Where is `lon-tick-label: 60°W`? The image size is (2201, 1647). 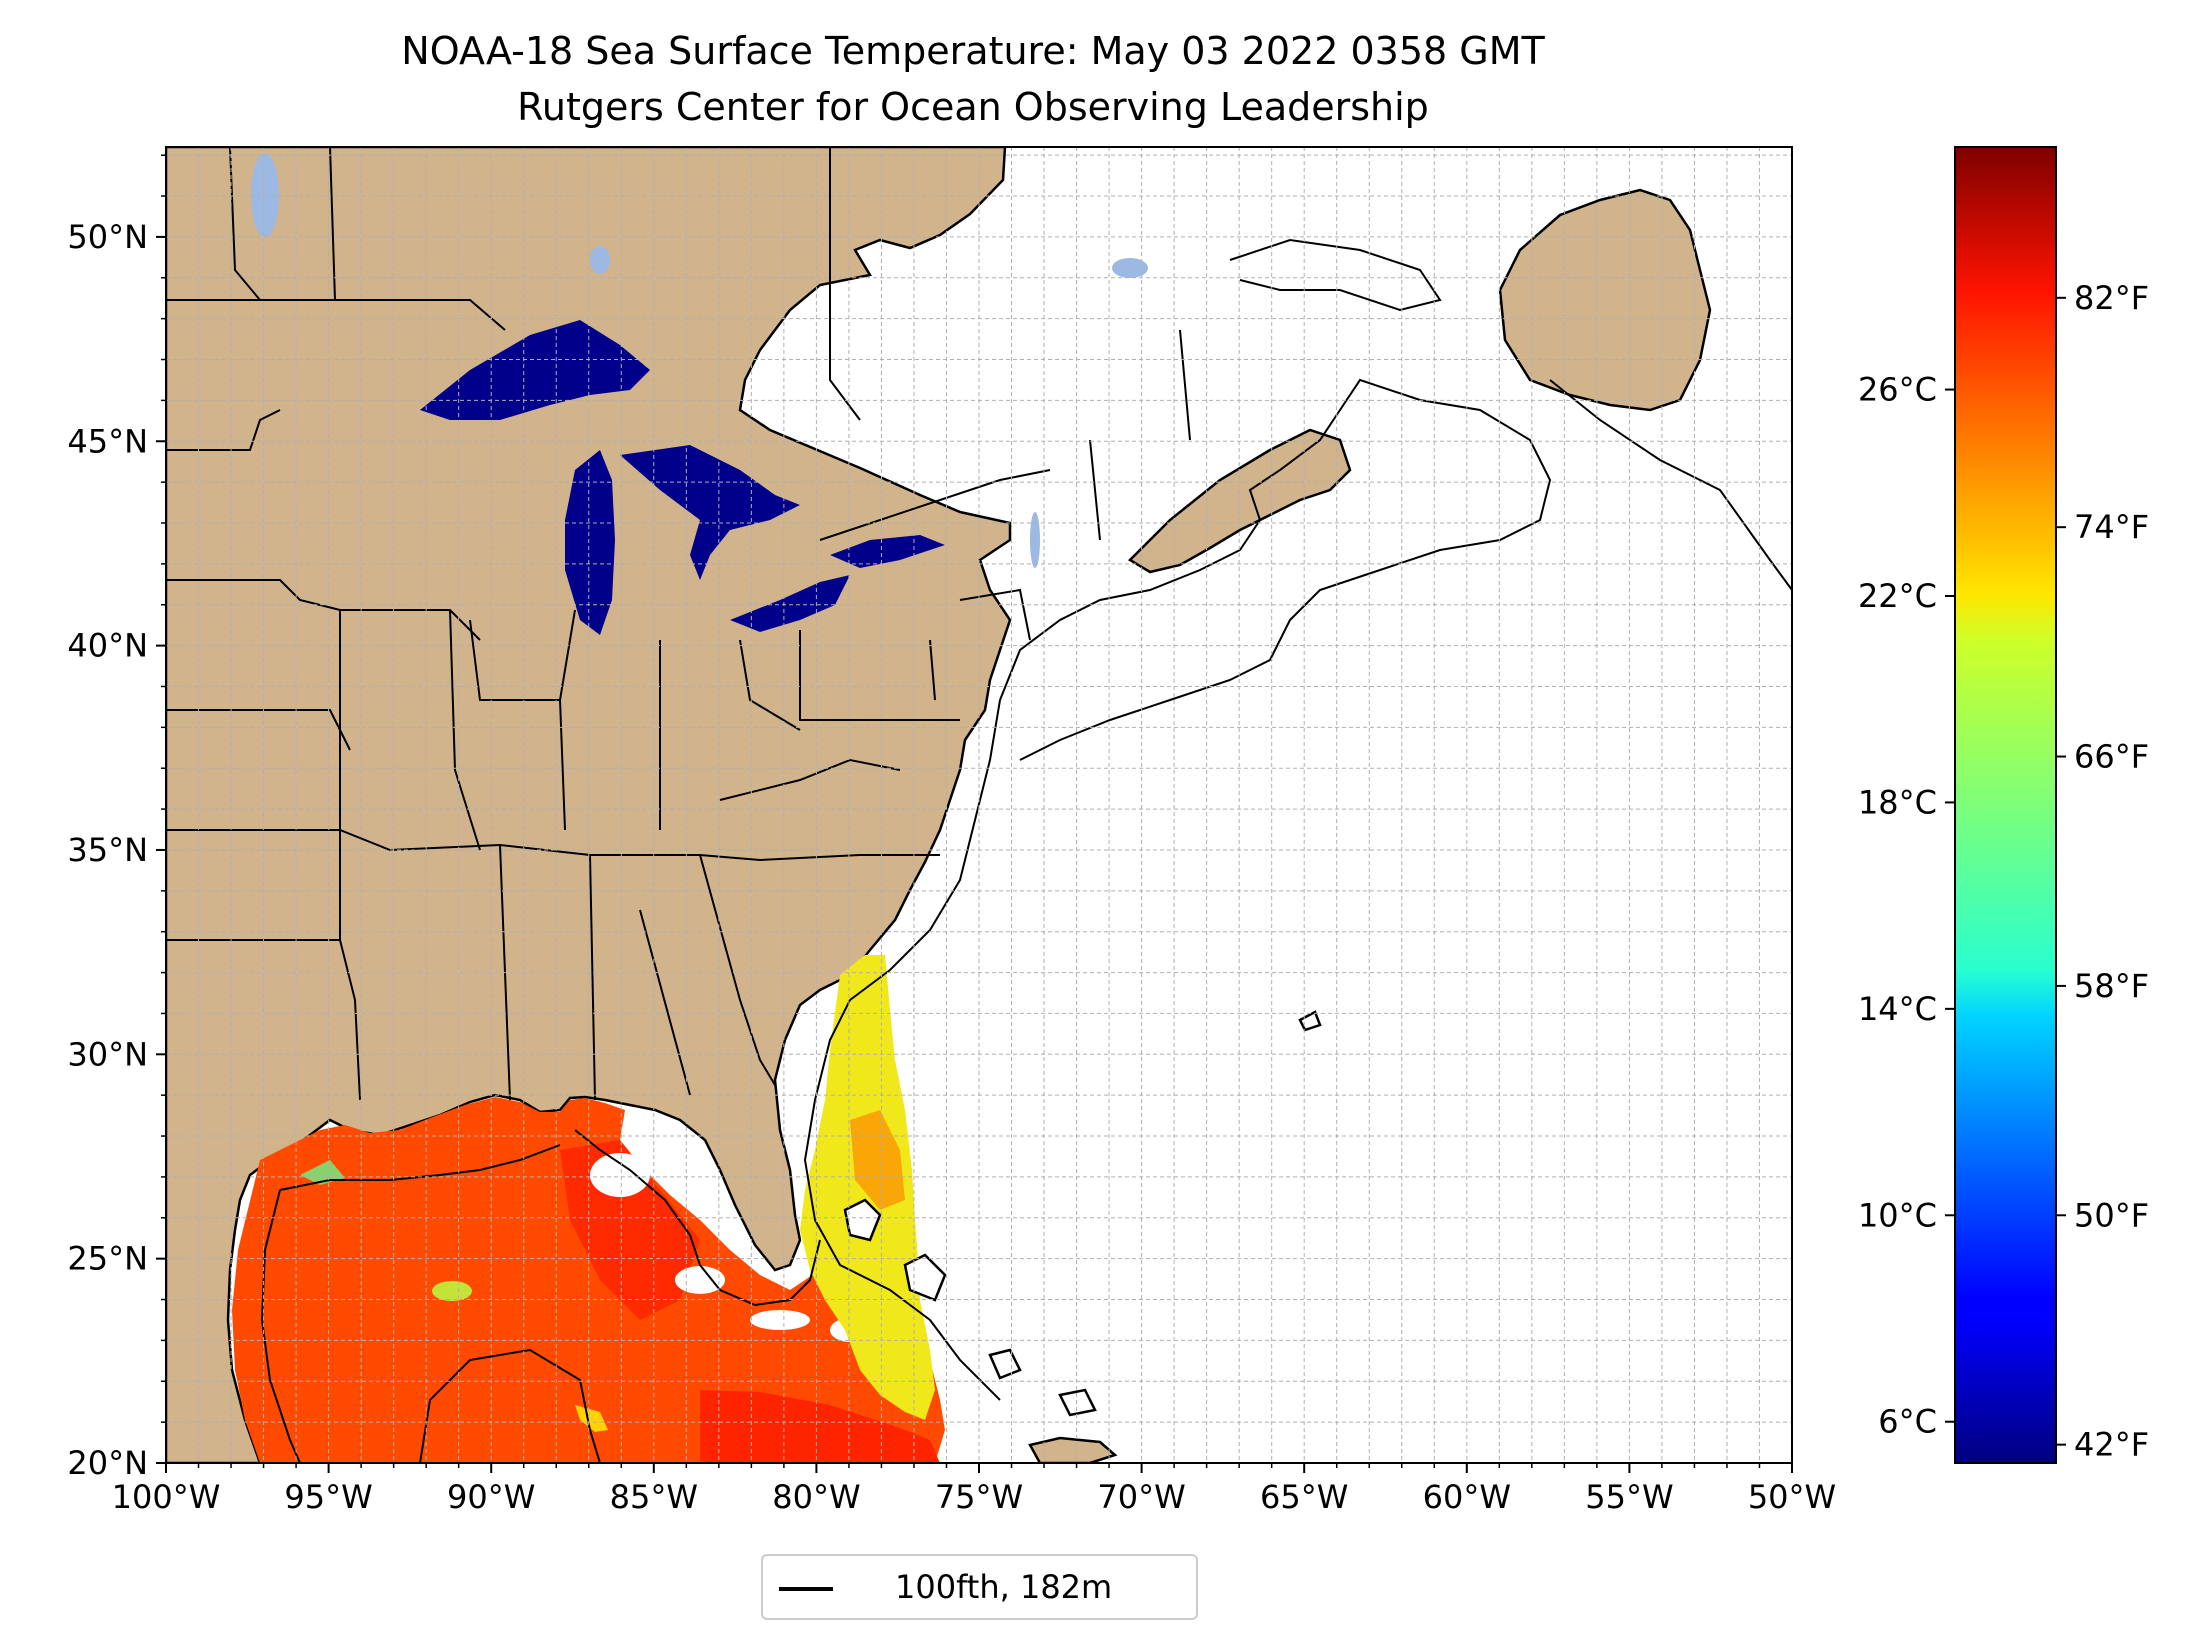 lon-tick-label: 60°W is located at coordinates (1467, 1497).